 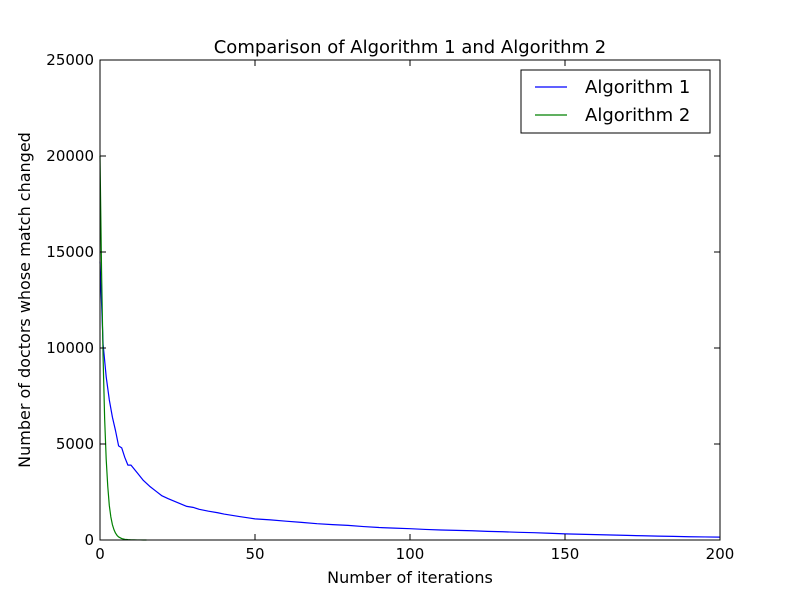 What do you see at coordinates (70, 156) in the screenshot?
I see `y-tick-label: 20000` at bounding box center [70, 156].